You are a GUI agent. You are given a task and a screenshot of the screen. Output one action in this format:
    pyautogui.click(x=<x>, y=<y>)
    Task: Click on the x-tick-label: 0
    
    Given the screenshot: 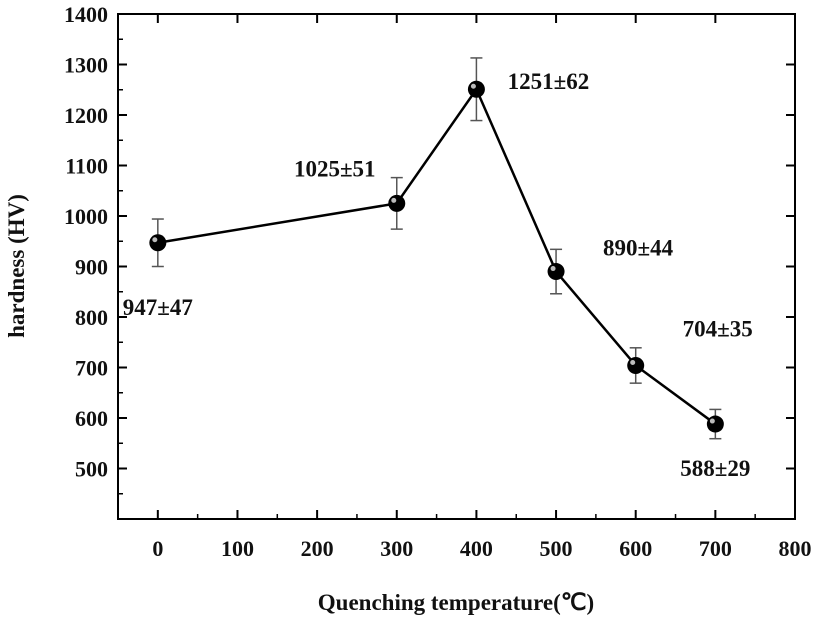 What is the action you would take?
    pyautogui.click(x=157, y=548)
    